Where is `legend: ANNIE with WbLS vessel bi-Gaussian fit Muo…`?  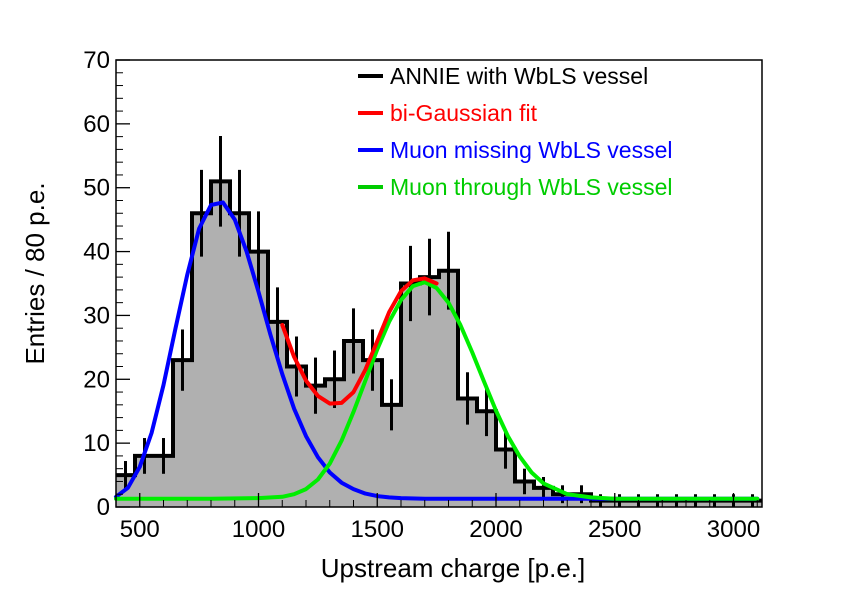 legend: ANNIE with WbLS vessel bi-Gaussian fit Muo… is located at coordinates (515, 131).